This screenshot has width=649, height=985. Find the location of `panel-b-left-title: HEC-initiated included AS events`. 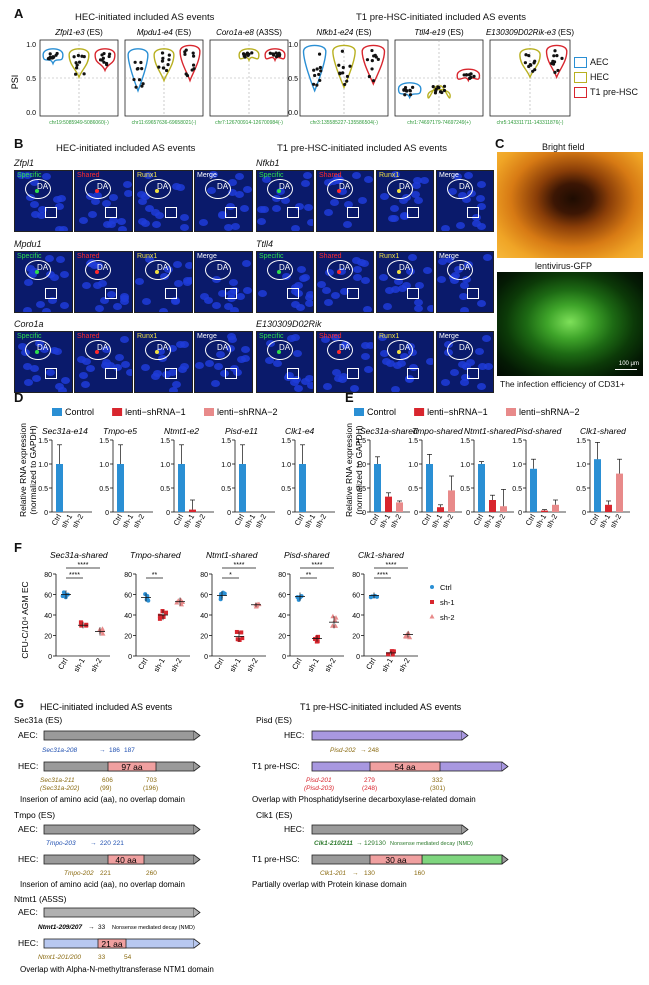

panel-b-left-title: HEC-initiated included AS events is located at coordinates (126, 148).